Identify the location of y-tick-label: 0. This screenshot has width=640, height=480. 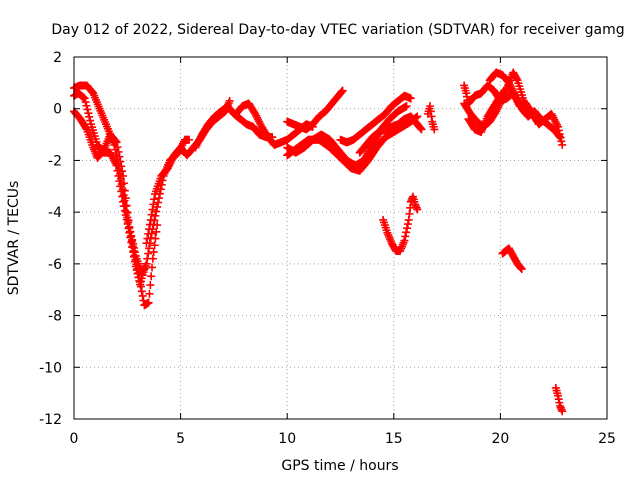
(57, 110).